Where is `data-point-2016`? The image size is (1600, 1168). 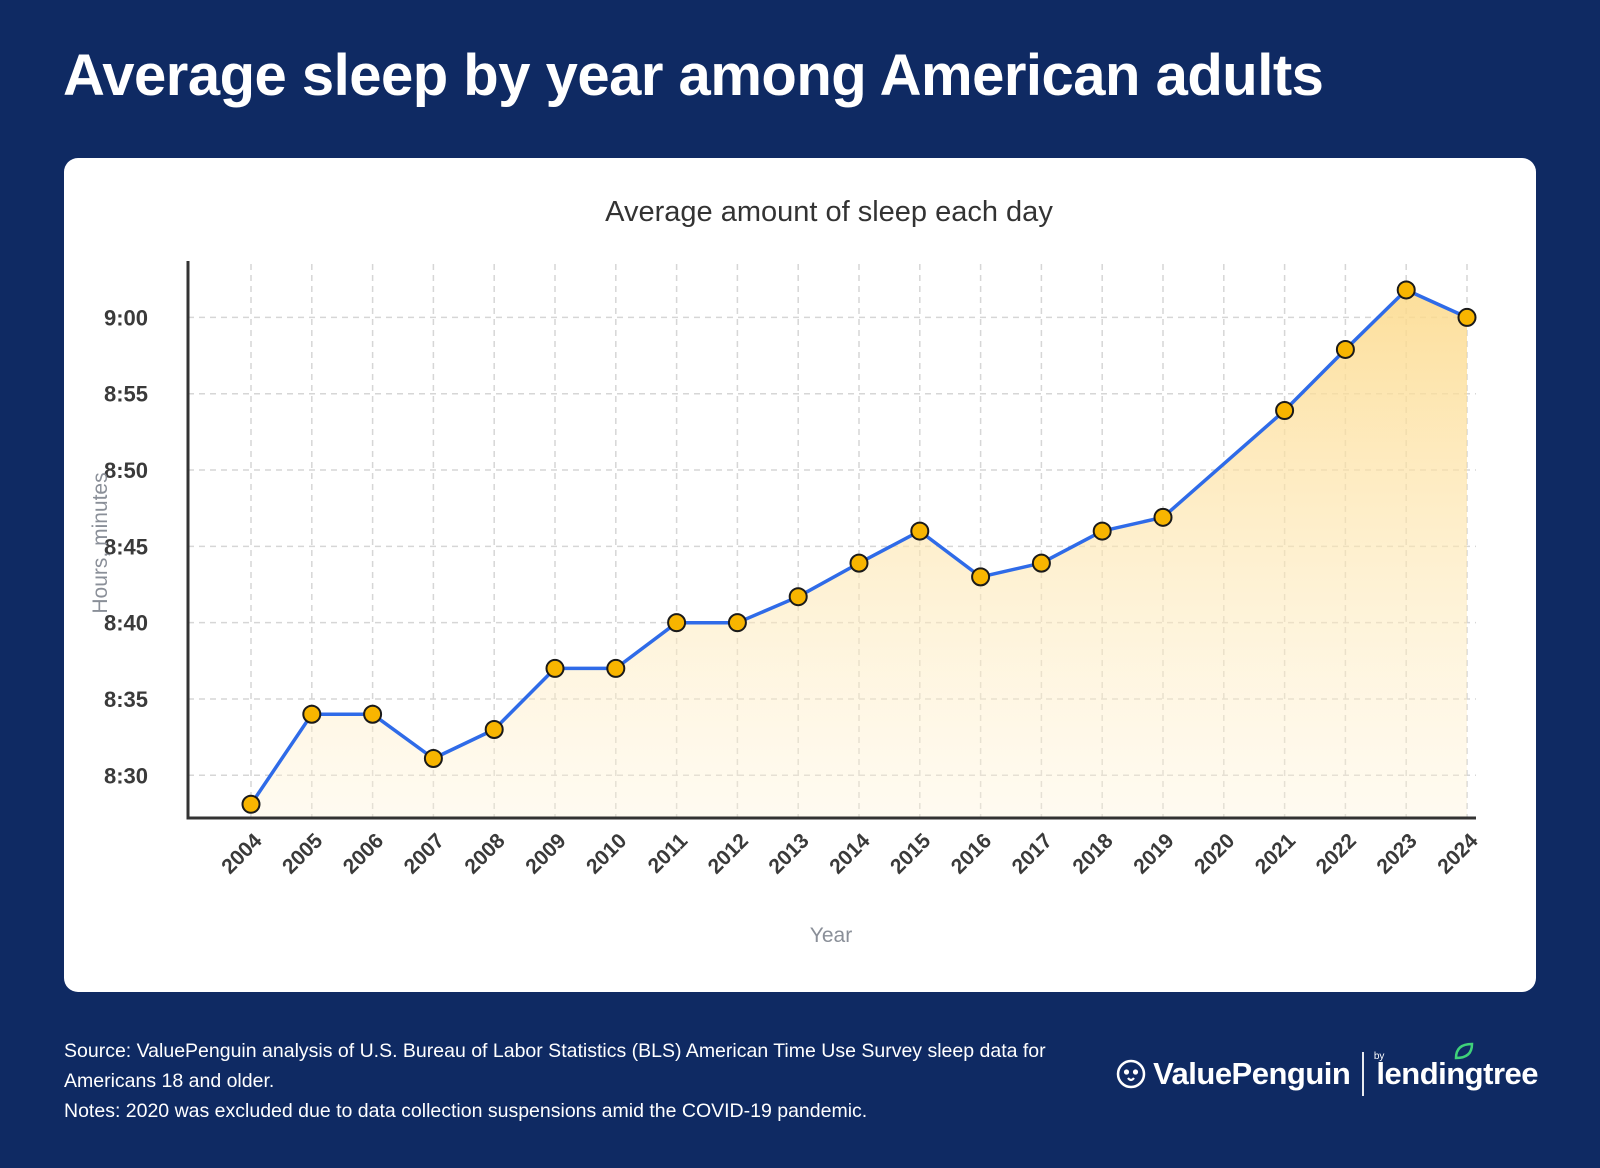 data-point-2016 is located at coordinates (981, 577).